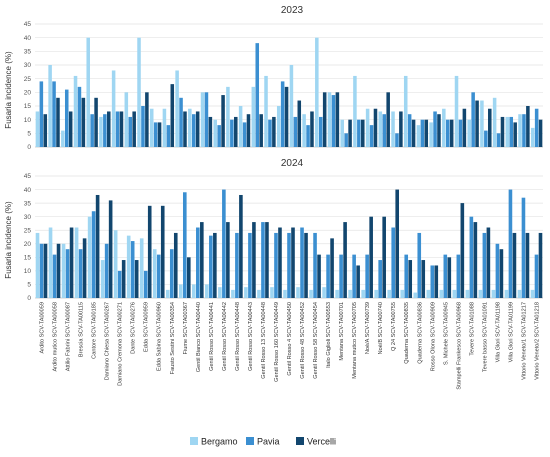 The height and width of the screenshot is (457, 550). Describe the element at coordinates (472, 329) in the screenshot. I see `x-tick-label: Tevere SCV-TA01088` at that location.